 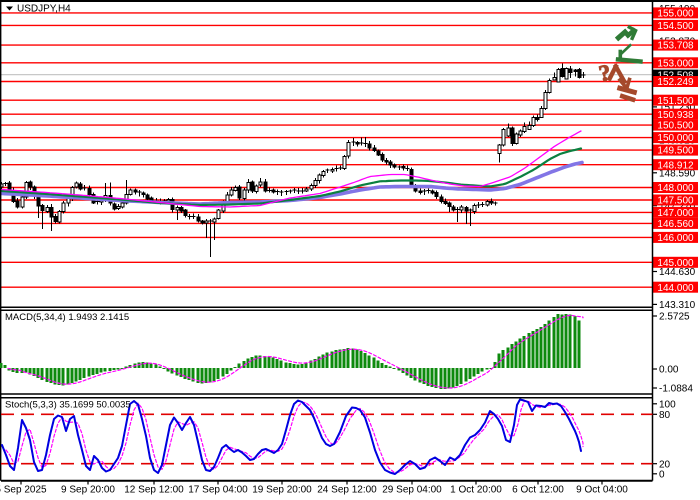 What do you see at coordinates (675, 101) in the screenshot?
I see `svg-text: 151.500` at bounding box center [675, 101].